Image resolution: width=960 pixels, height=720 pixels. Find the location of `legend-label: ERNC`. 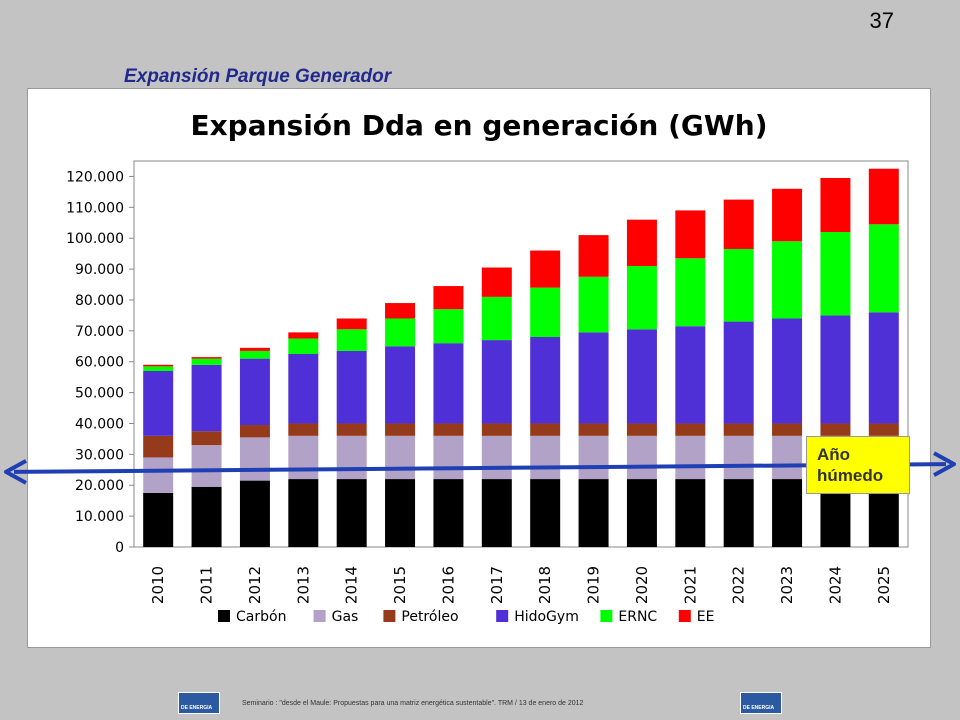

legend-label: ERNC is located at coordinates (637, 617).